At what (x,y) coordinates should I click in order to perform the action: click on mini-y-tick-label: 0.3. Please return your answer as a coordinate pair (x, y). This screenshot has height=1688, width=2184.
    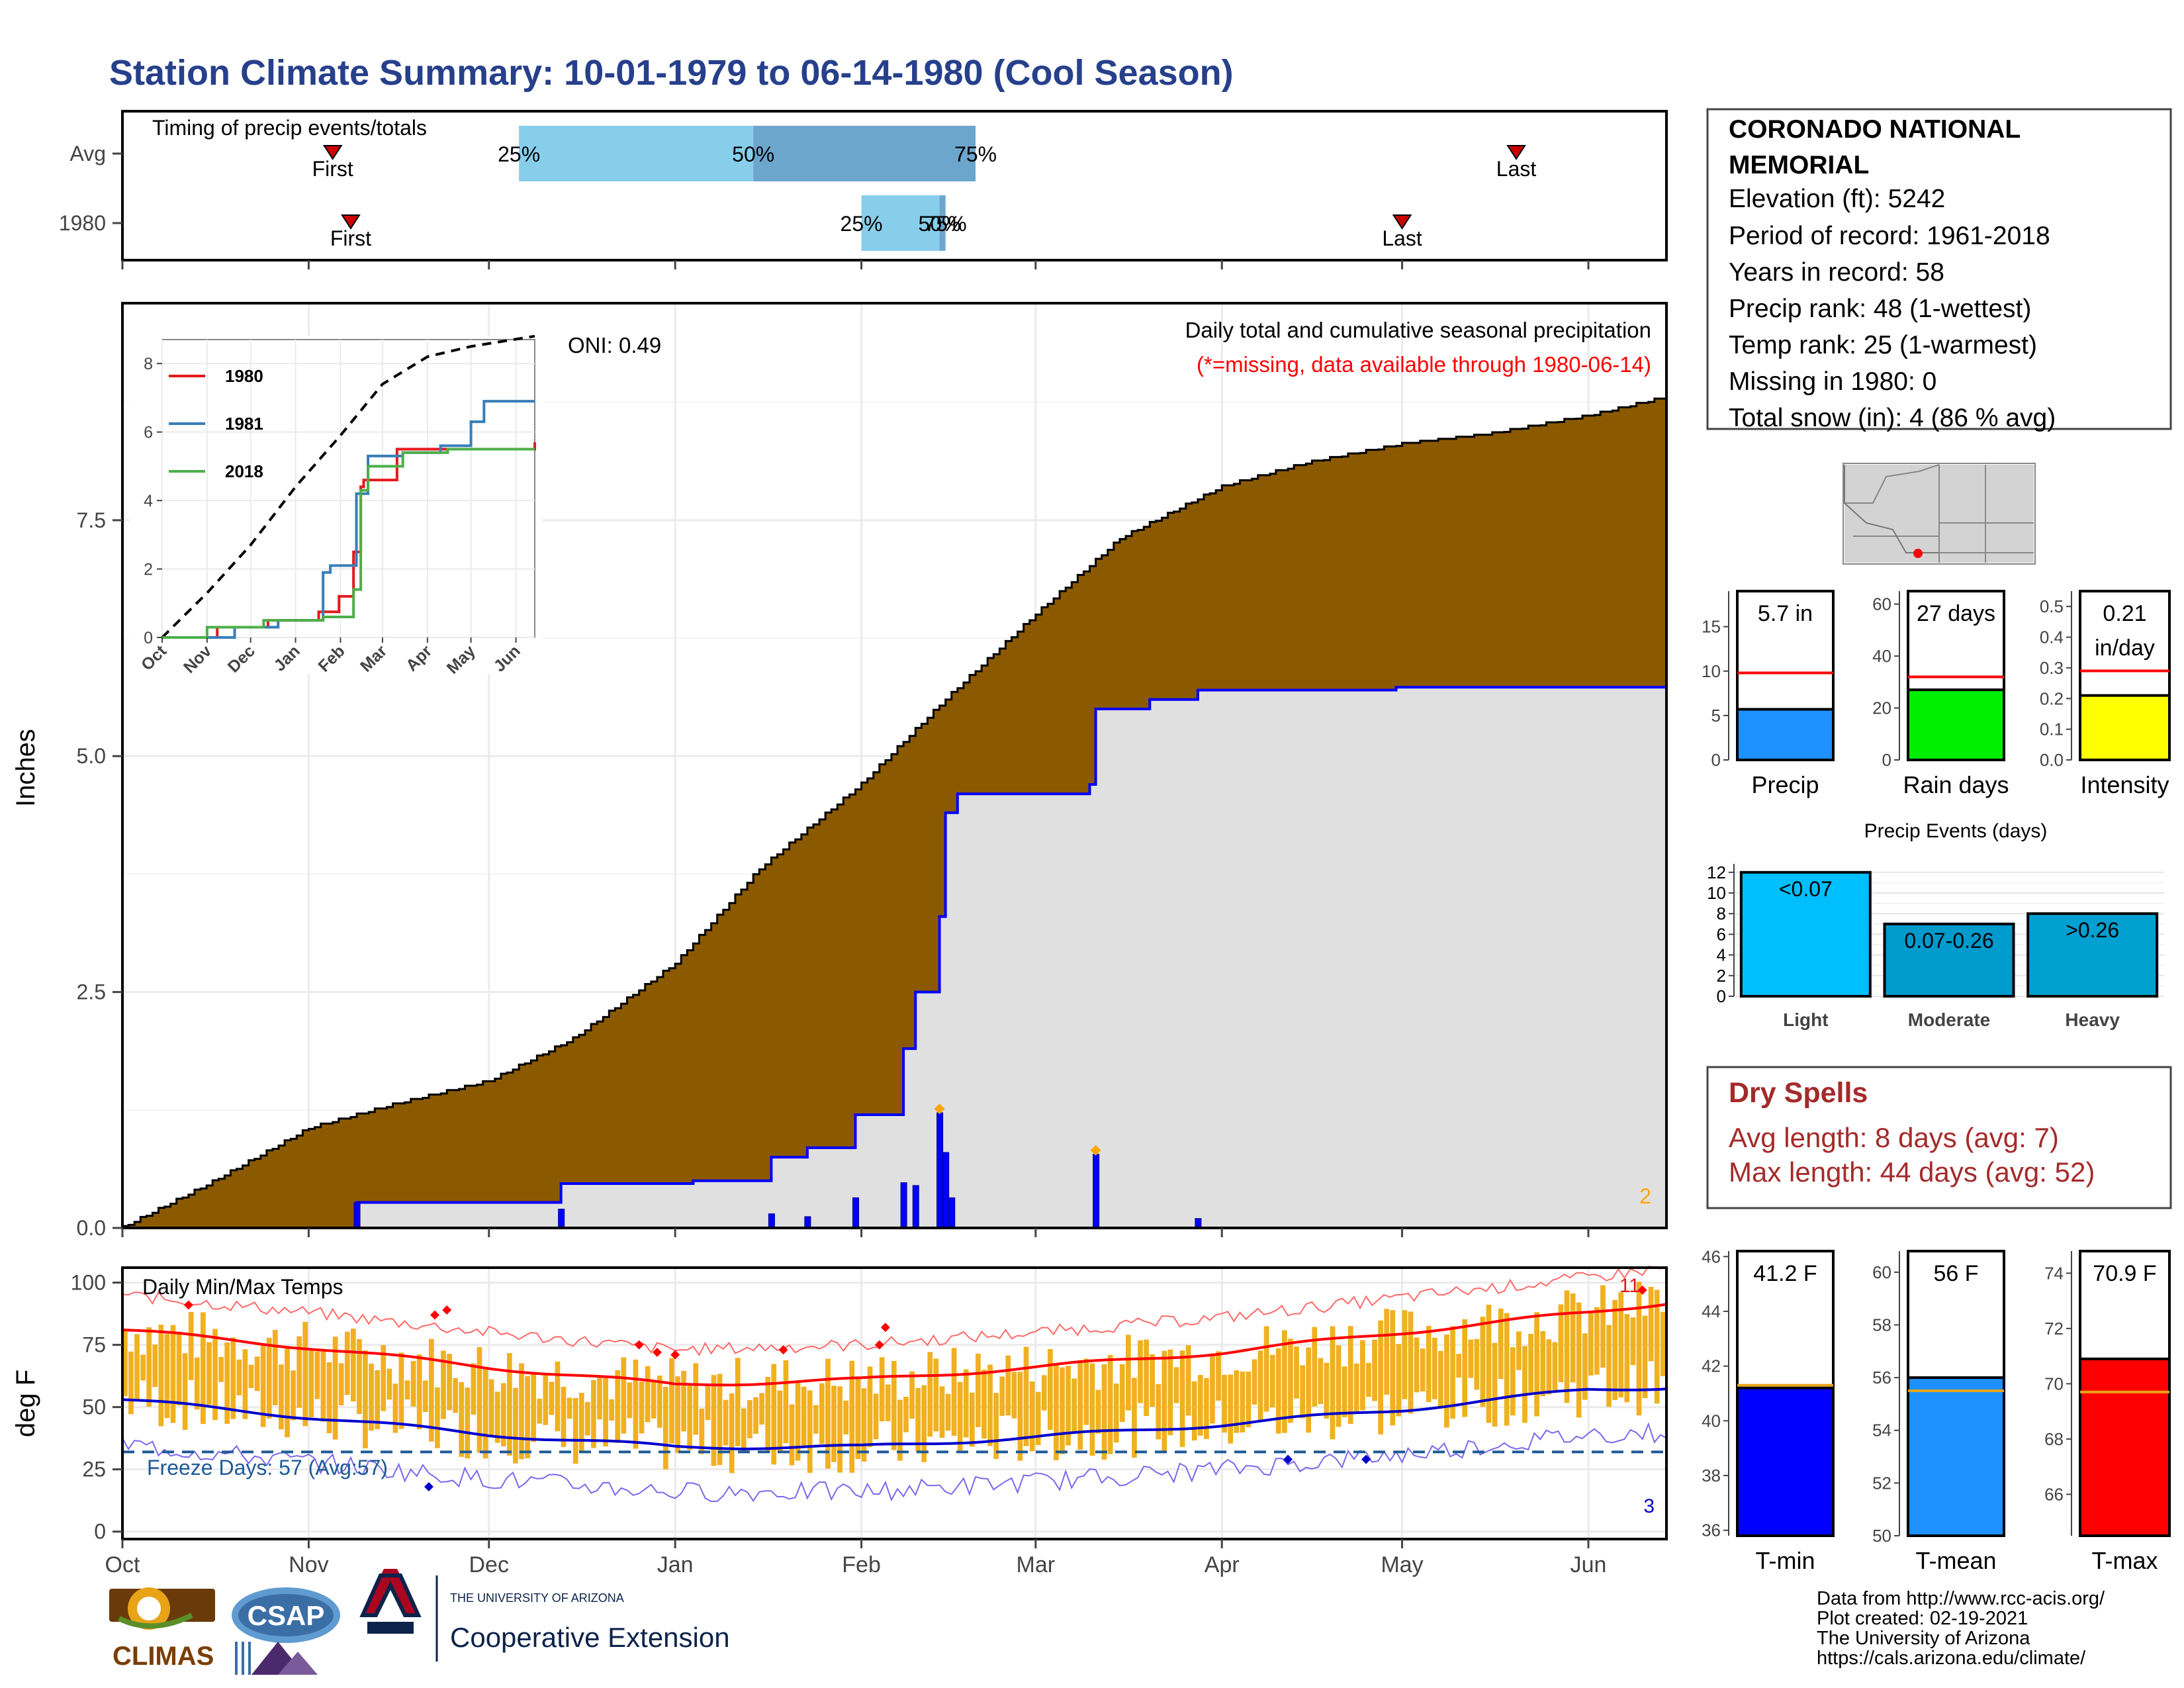
    Looking at the image, I should click on (2052, 668).